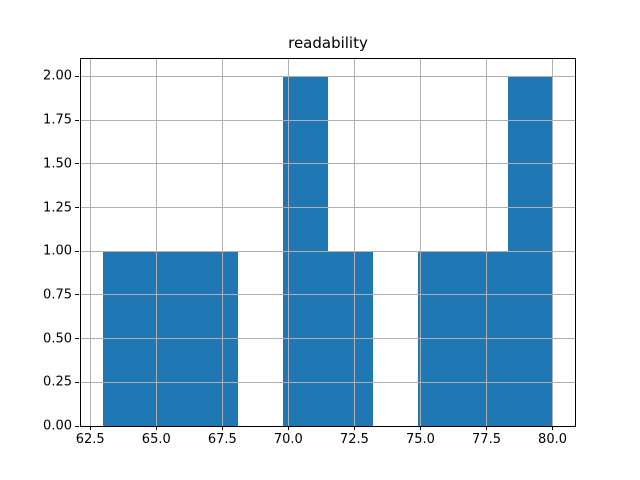  What do you see at coordinates (156, 439) in the screenshot?
I see `x-tick-label: 65.0` at bounding box center [156, 439].